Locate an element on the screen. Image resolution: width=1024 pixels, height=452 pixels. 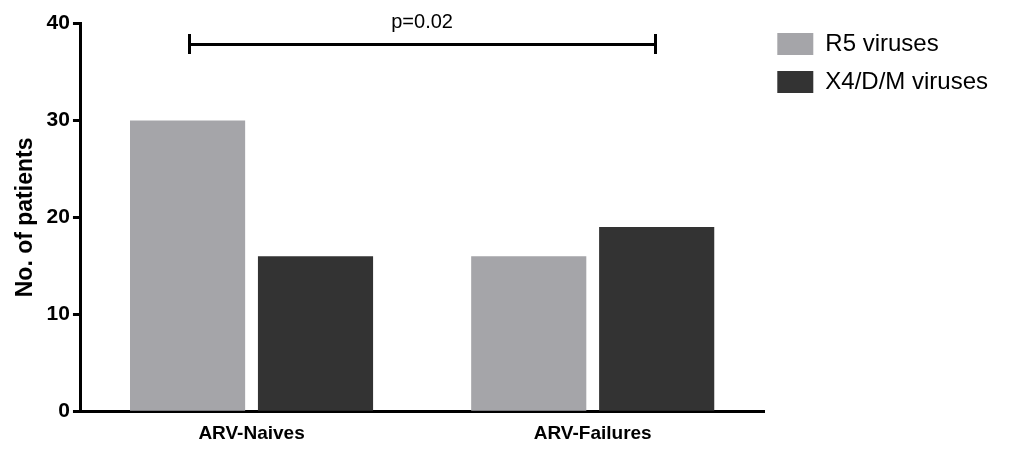
legend-label: R5 viruses is located at coordinates (882, 42).